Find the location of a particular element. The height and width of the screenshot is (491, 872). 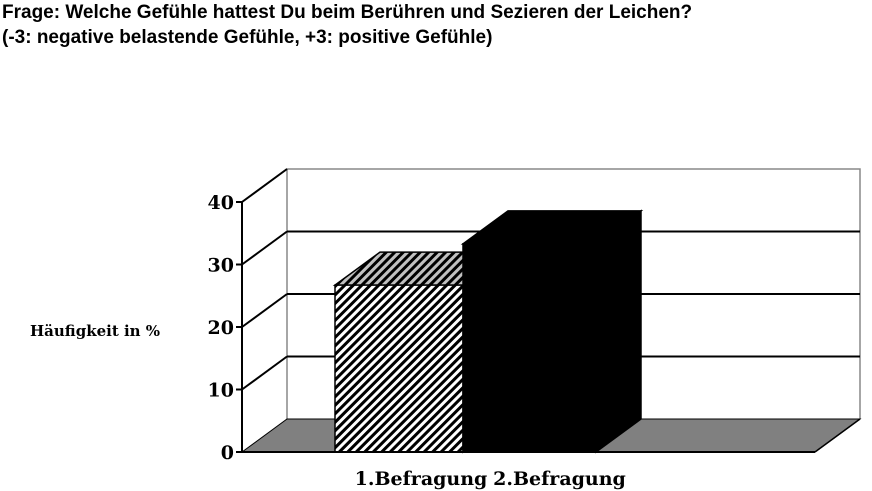

y-tick-label: 40 is located at coordinates (221, 203).